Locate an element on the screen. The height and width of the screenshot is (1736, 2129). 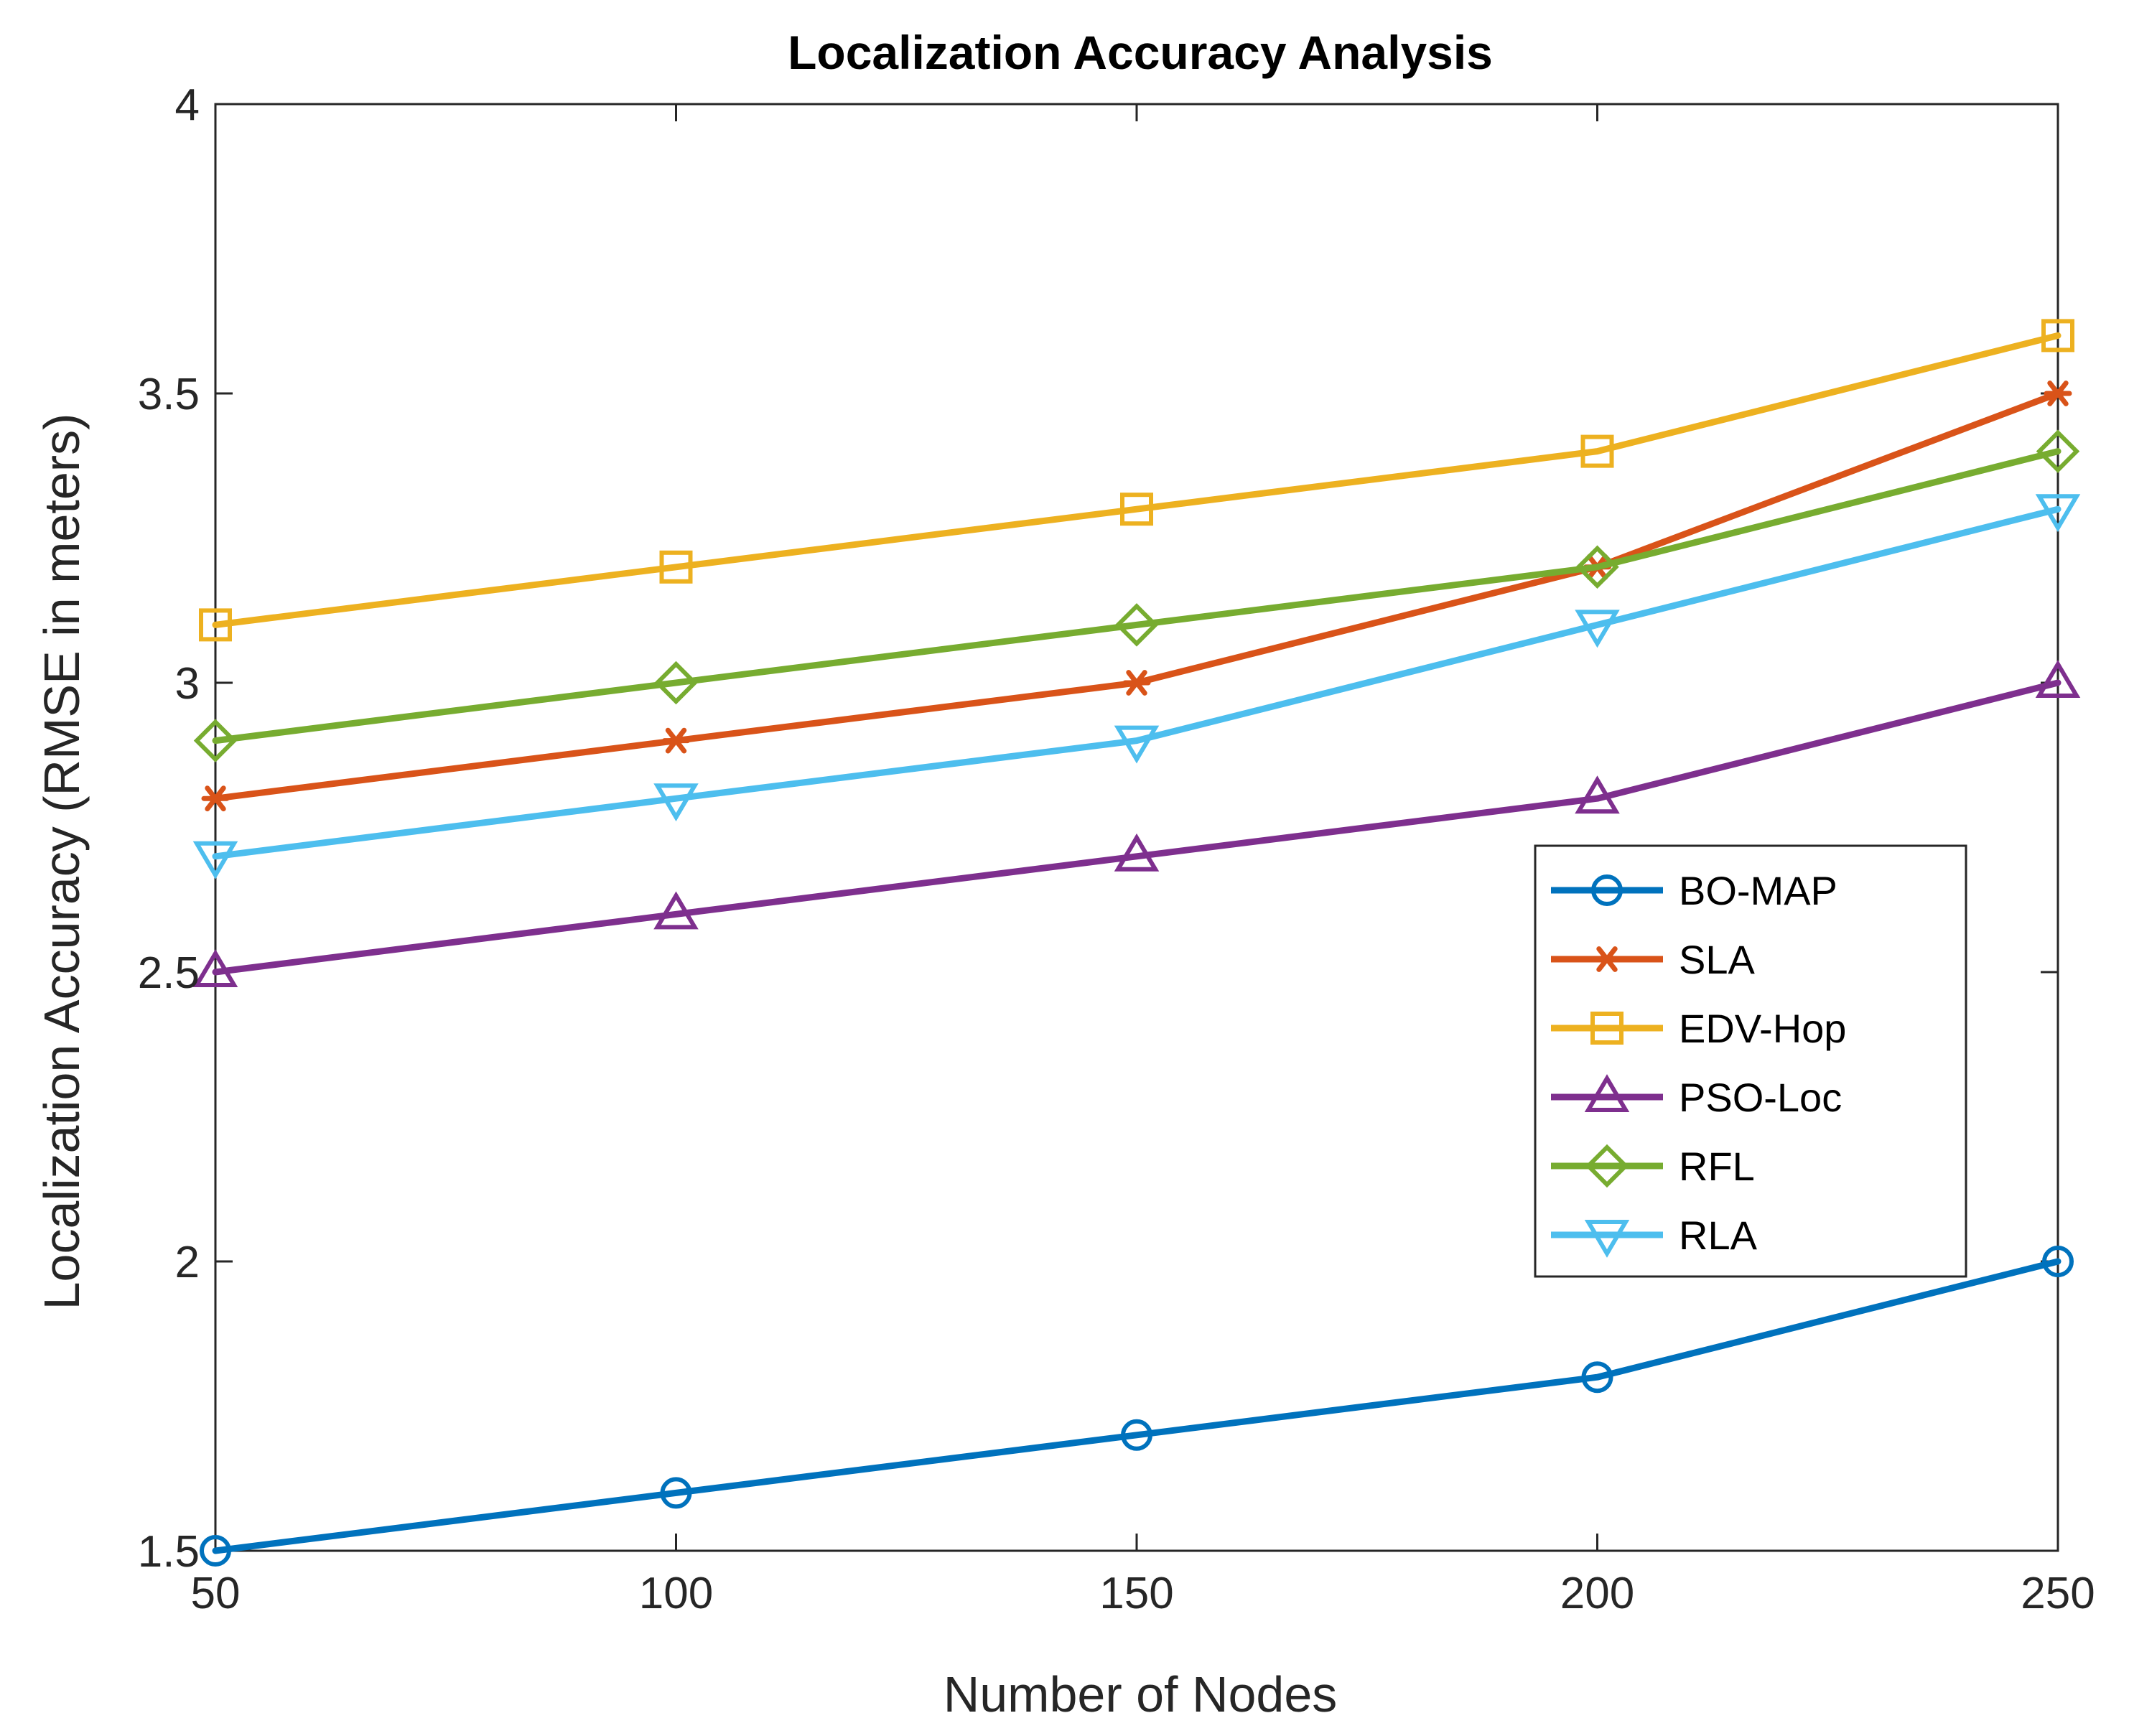
x-tick-label: 150 is located at coordinates (1136, 1593).